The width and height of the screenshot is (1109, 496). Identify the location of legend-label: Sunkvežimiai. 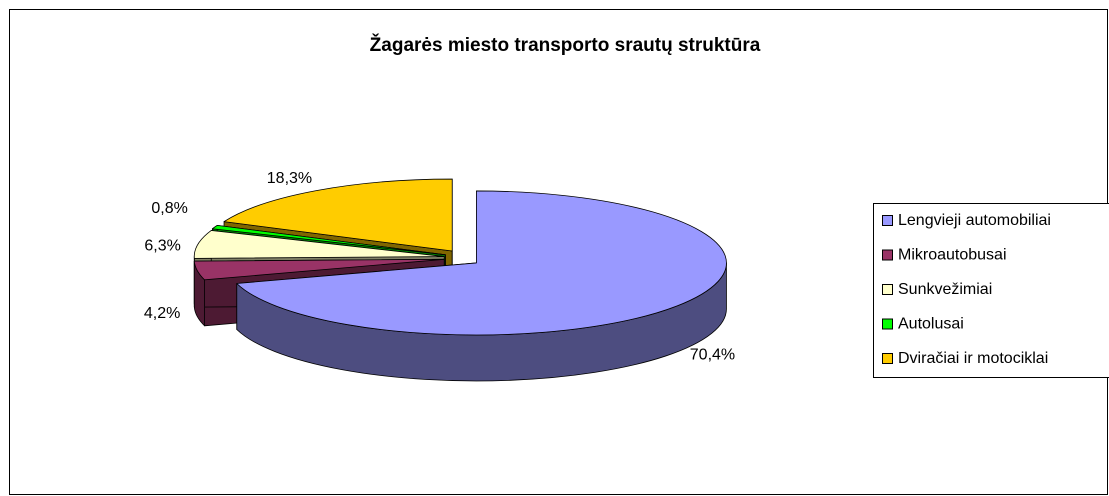
(945, 289).